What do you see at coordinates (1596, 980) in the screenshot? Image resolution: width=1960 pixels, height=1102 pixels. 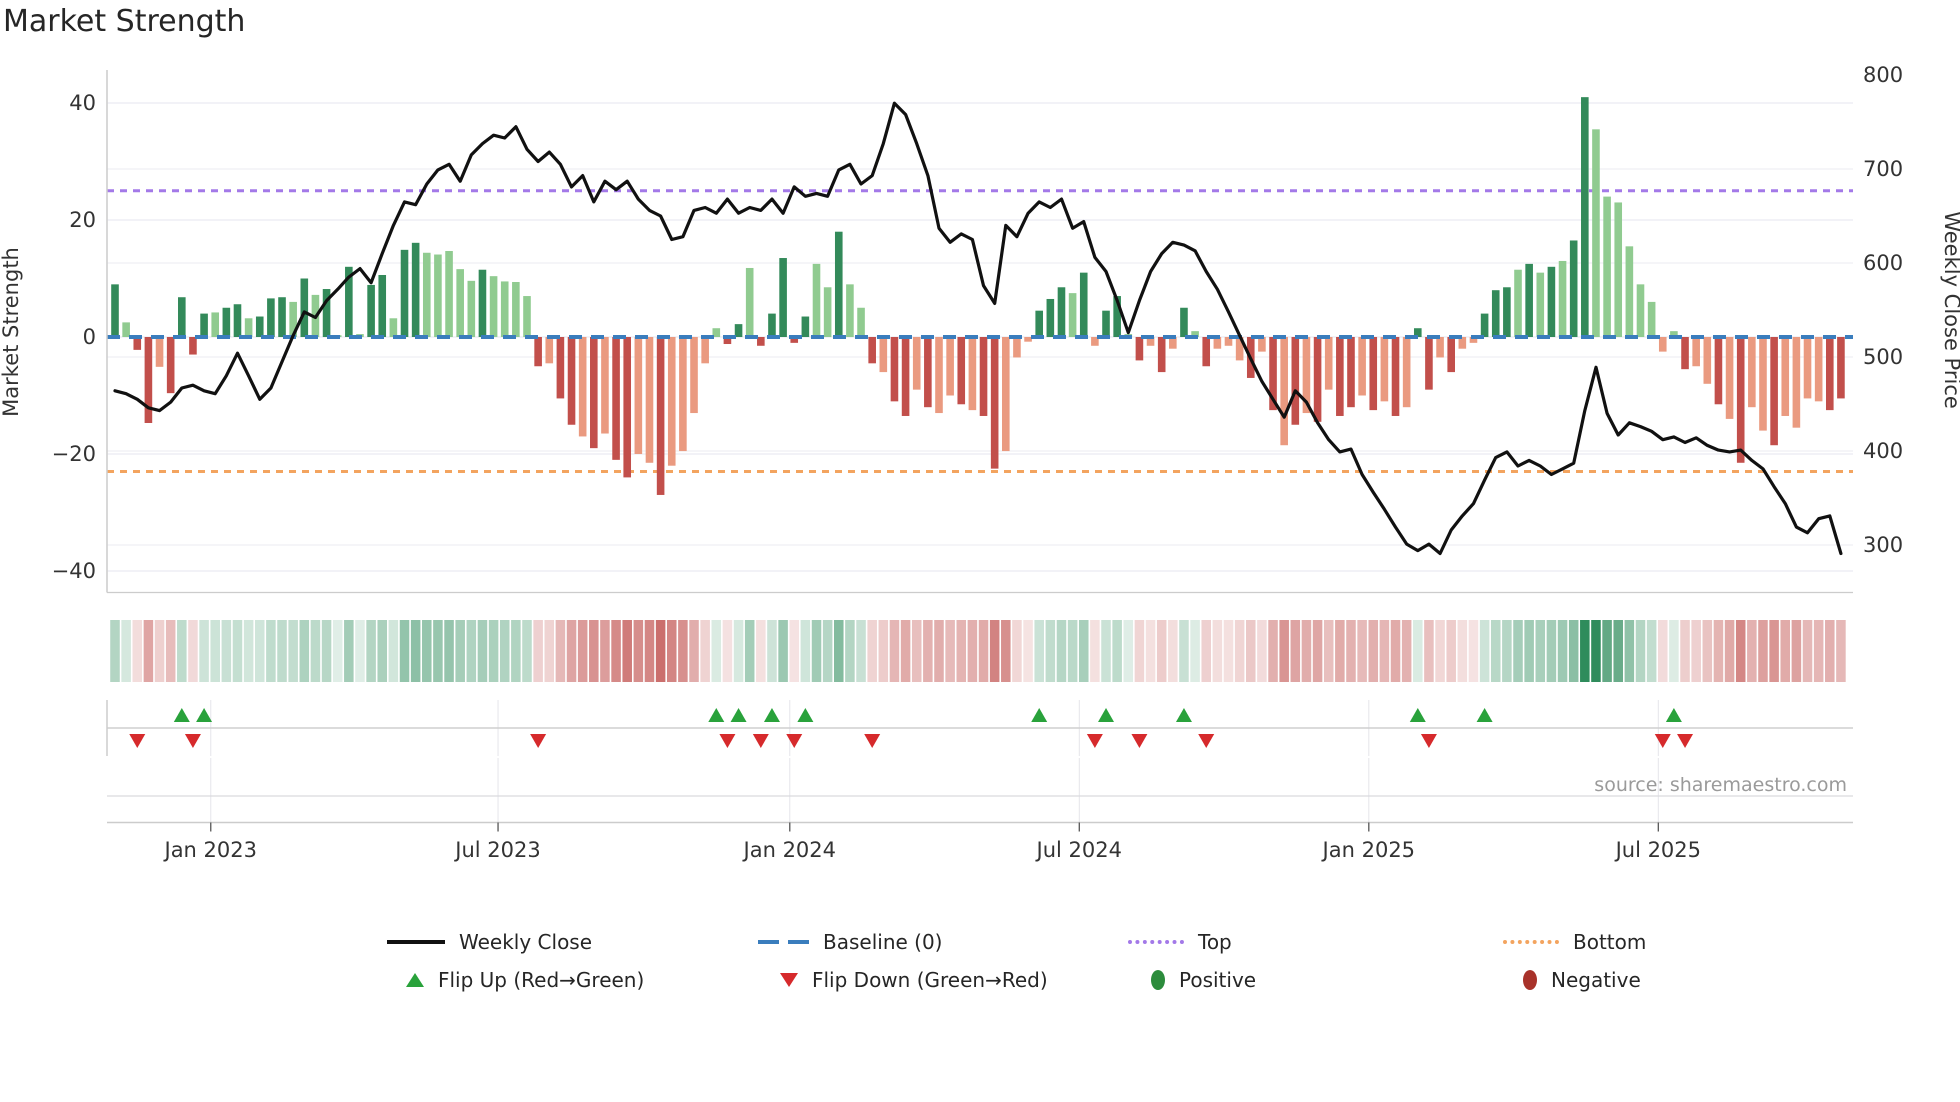 I see `legend-negative-label: Negative` at bounding box center [1596, 980].